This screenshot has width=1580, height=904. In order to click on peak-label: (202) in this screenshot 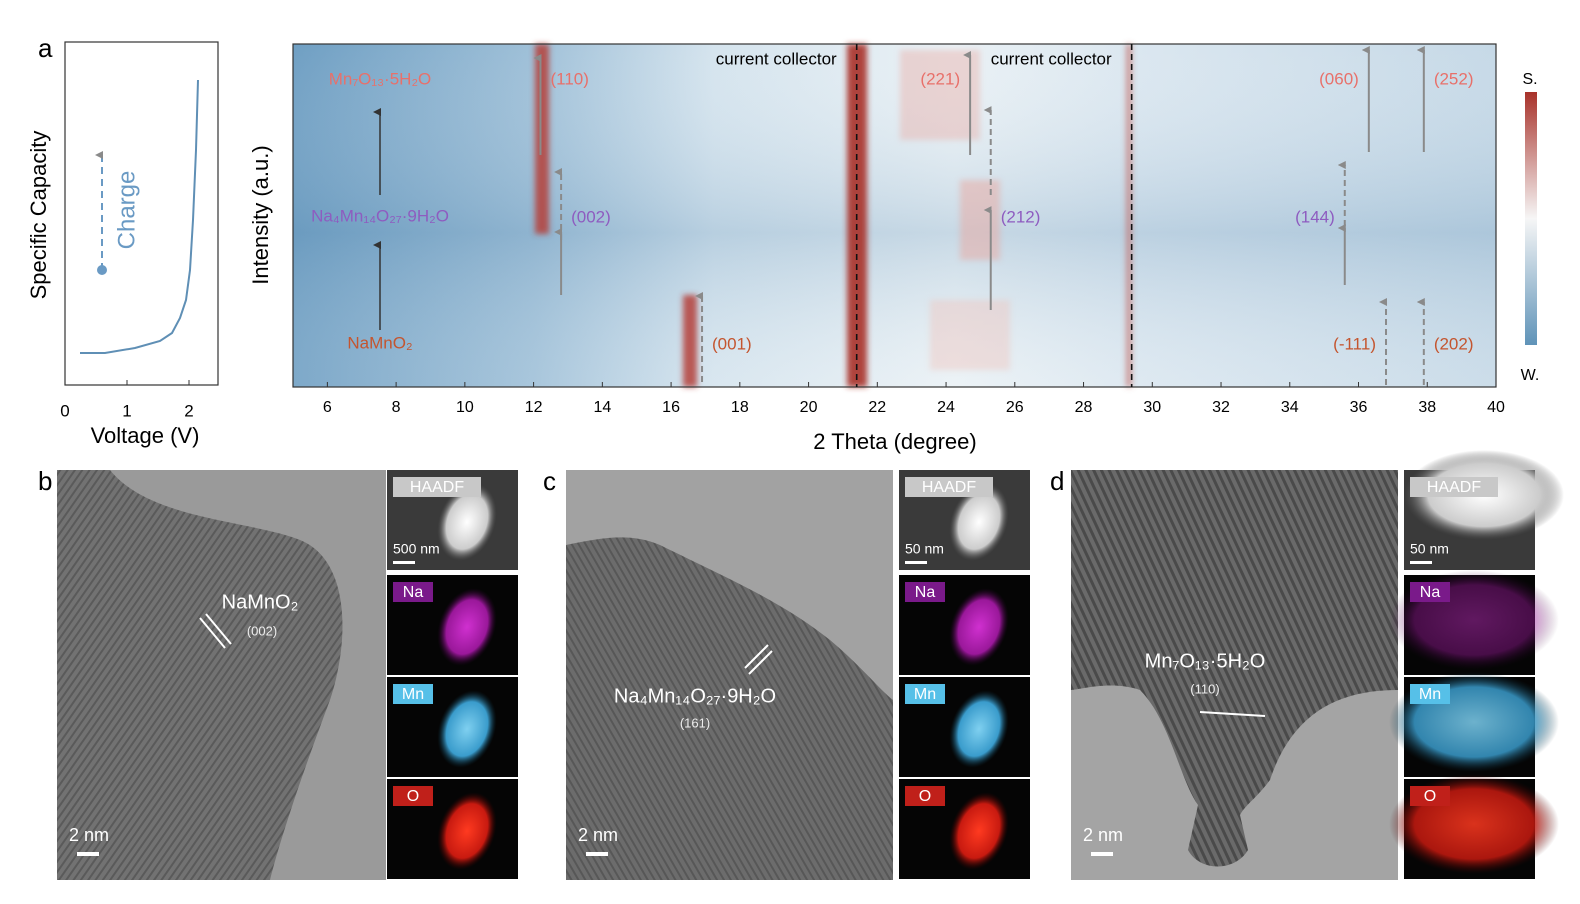, I will do `click(1454, 343)`.